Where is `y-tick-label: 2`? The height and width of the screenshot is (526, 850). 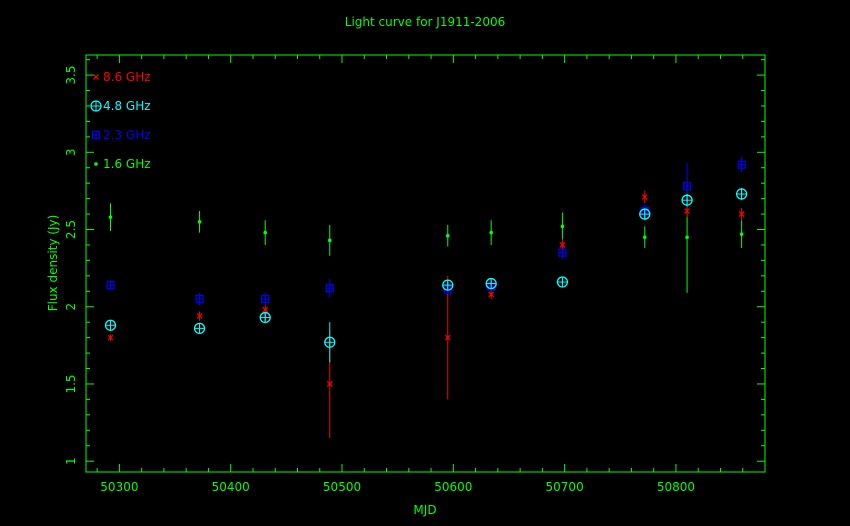 y-tick-label: 2 is located at coordinates (71, 307).